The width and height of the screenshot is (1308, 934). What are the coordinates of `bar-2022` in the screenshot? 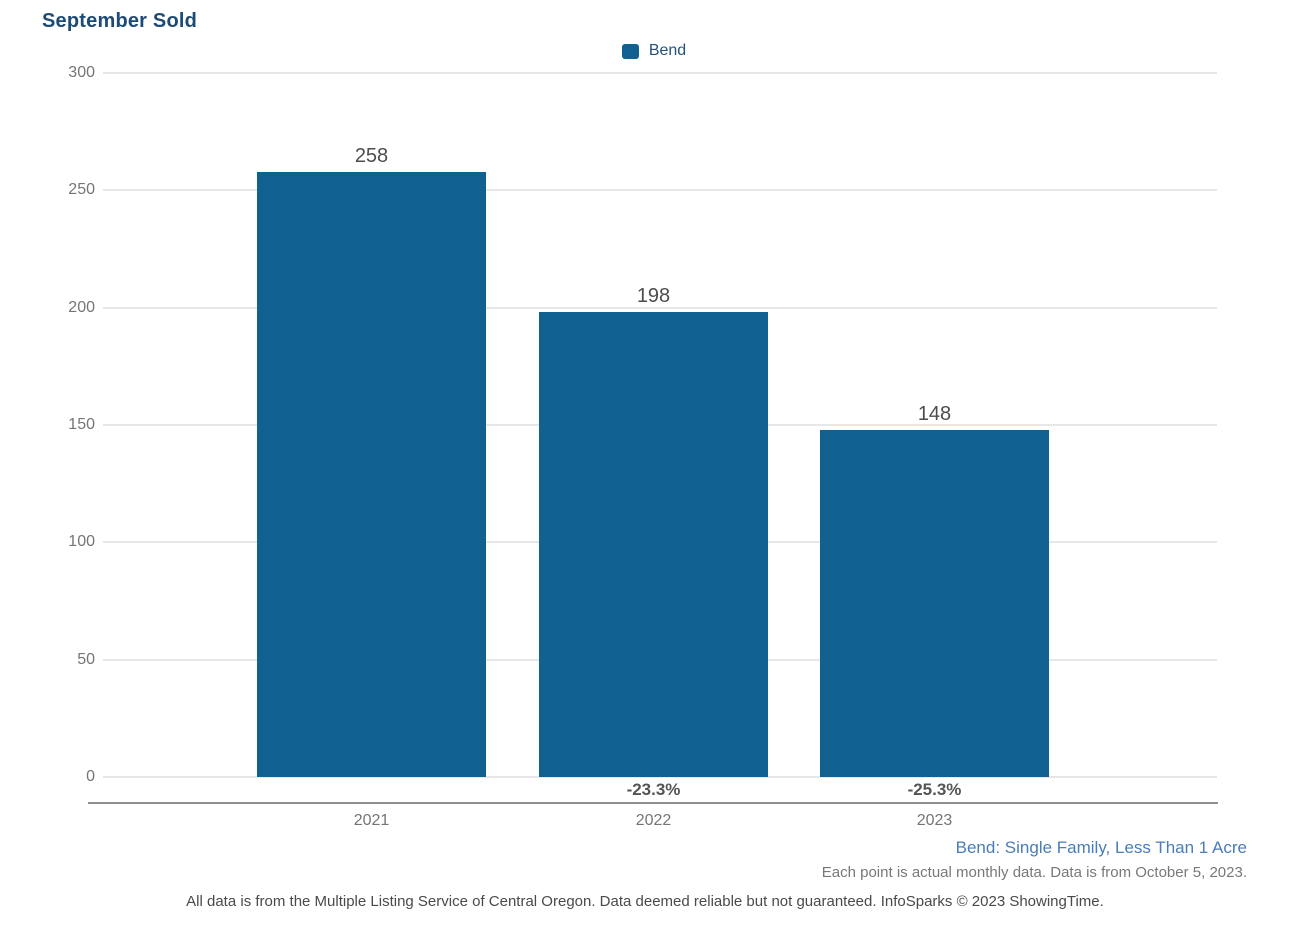 It's located at (653, 544).